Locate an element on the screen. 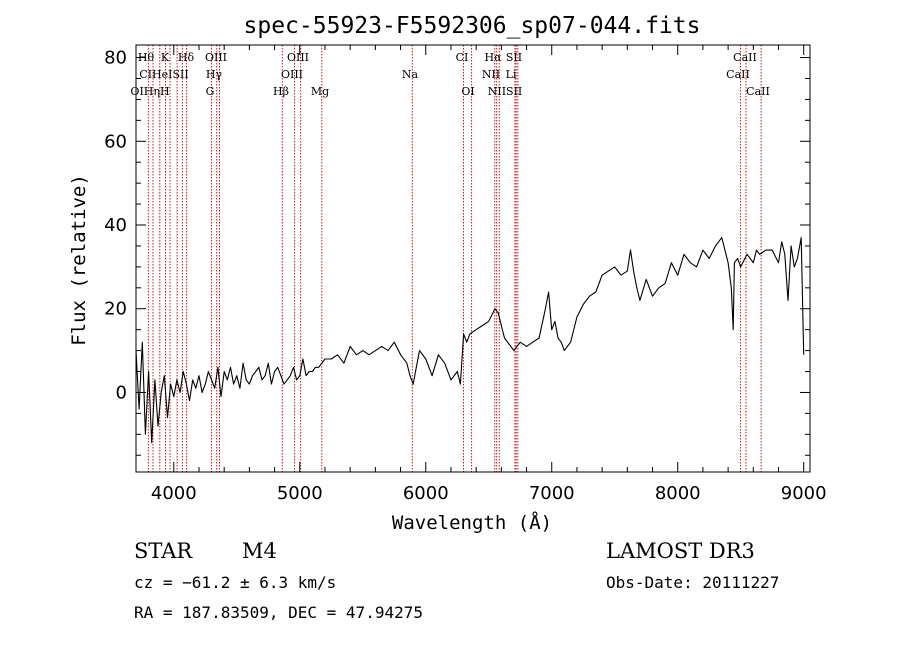 The width and height of the screenshot is (900, 649). x-tick-label: 7000 is located at coordinates (552, 493).